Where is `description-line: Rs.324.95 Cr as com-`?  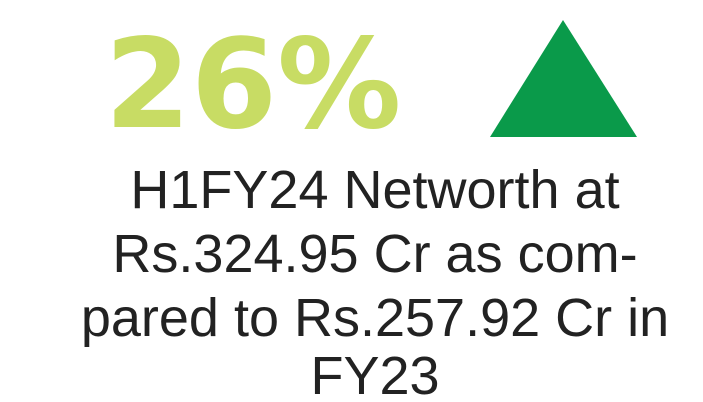
description-line: Rs.324.95 Cr as com- is located at coordinates (374, 254).